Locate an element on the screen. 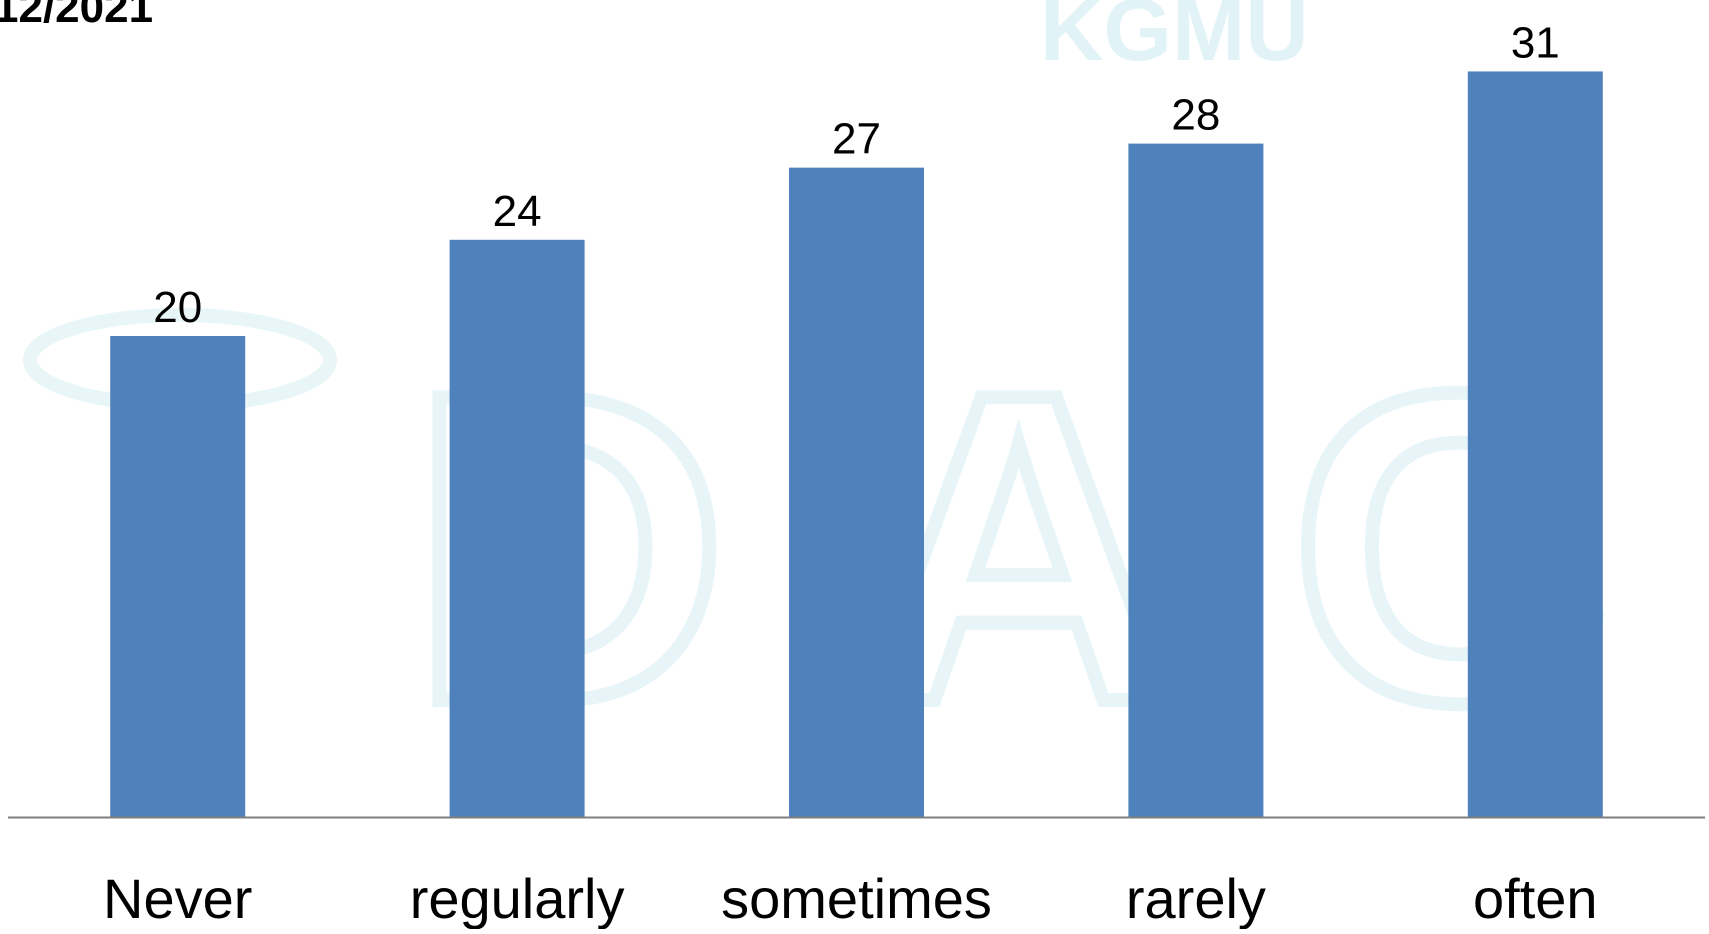  bar-often is located at coordinates (1535, 444).